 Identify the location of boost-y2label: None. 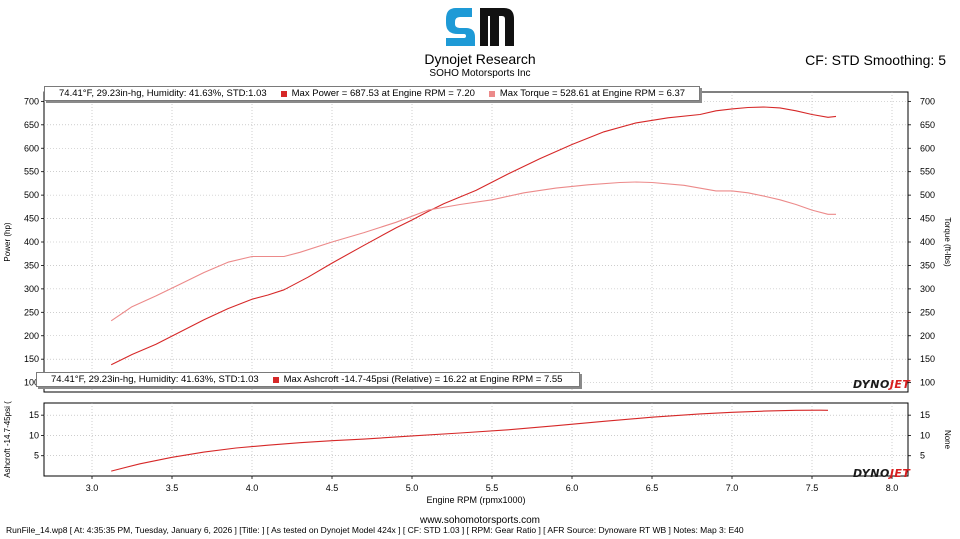
(947, 440).